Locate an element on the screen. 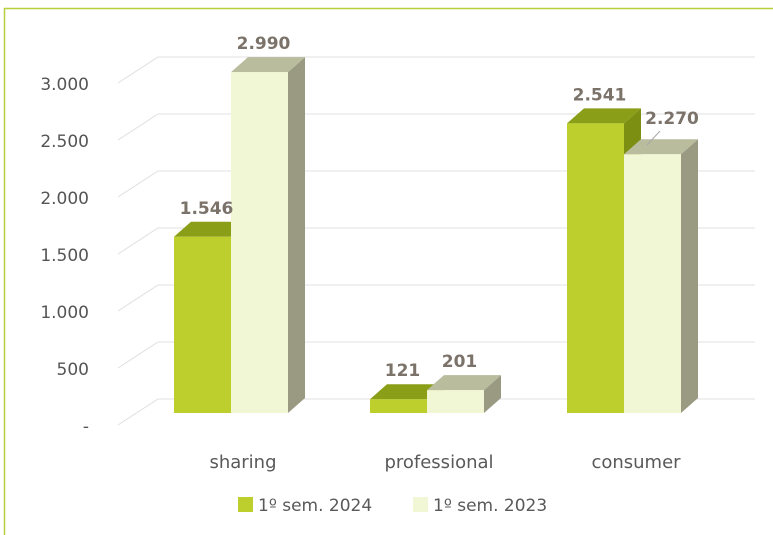  legend: 1º sem. 2024 1º sem. 2023 is located at coordinates (392, 506).